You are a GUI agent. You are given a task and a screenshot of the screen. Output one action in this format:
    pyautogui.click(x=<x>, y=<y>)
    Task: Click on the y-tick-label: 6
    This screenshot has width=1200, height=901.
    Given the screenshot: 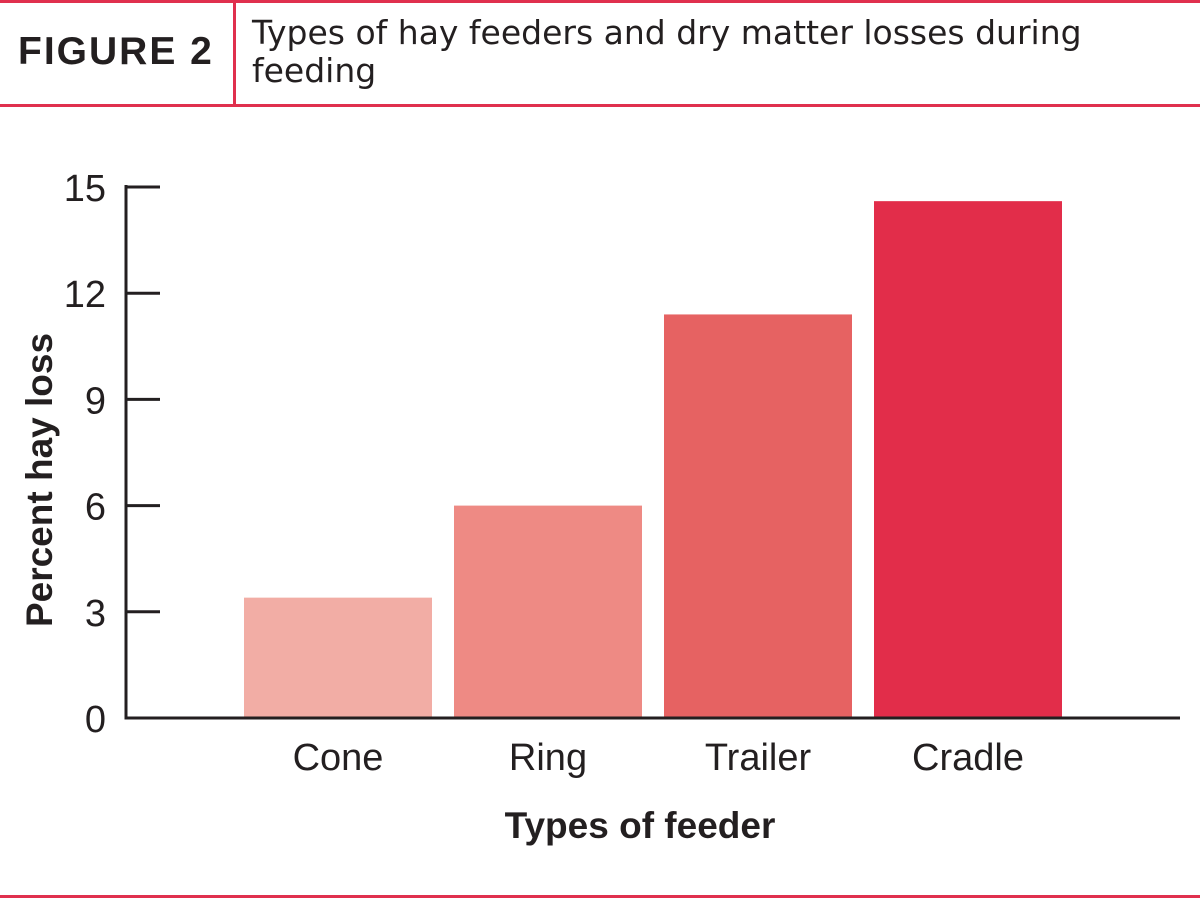 What is the action you would take?
    pyautogui.click(x=95, y=508)
    